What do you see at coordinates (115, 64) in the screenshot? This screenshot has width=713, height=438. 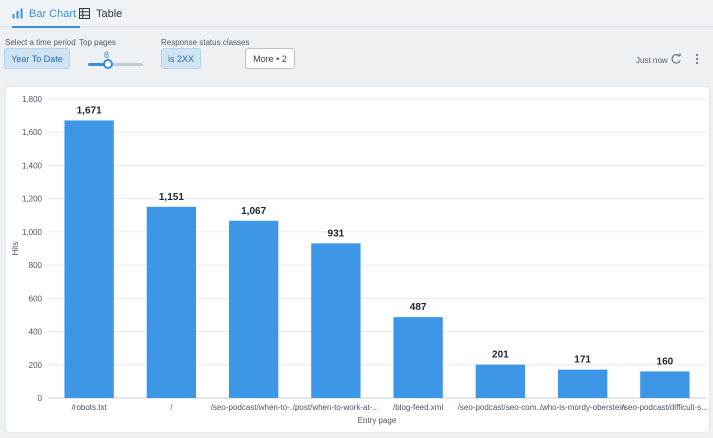 I see `top-pages-slider-track` at bounding box center [115, 64].